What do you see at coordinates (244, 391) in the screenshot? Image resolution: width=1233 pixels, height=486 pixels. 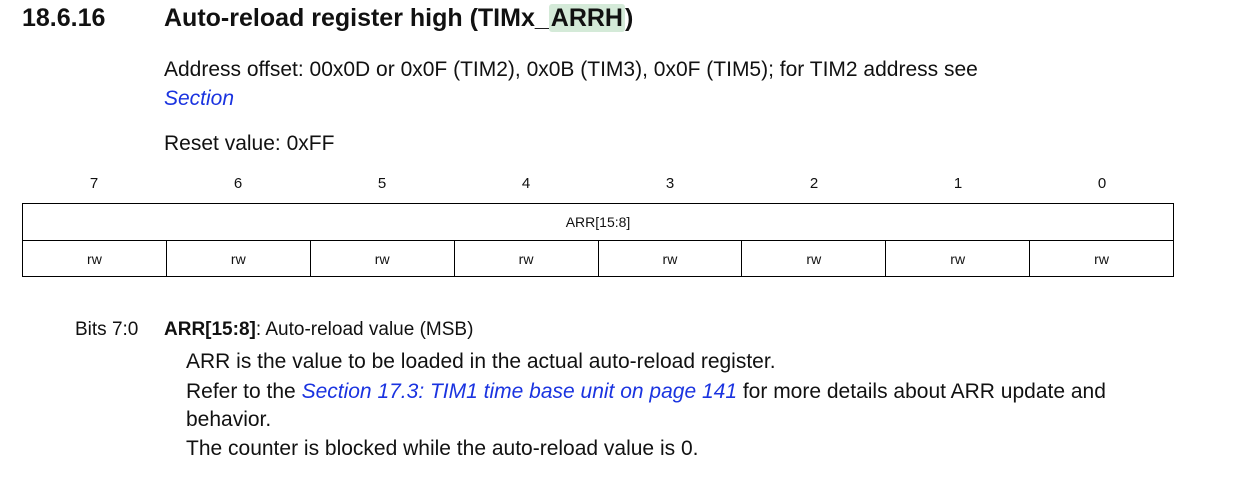 I see `bits-desc-line-2-prefix: Refer to the` at bounding box center [244, 391].